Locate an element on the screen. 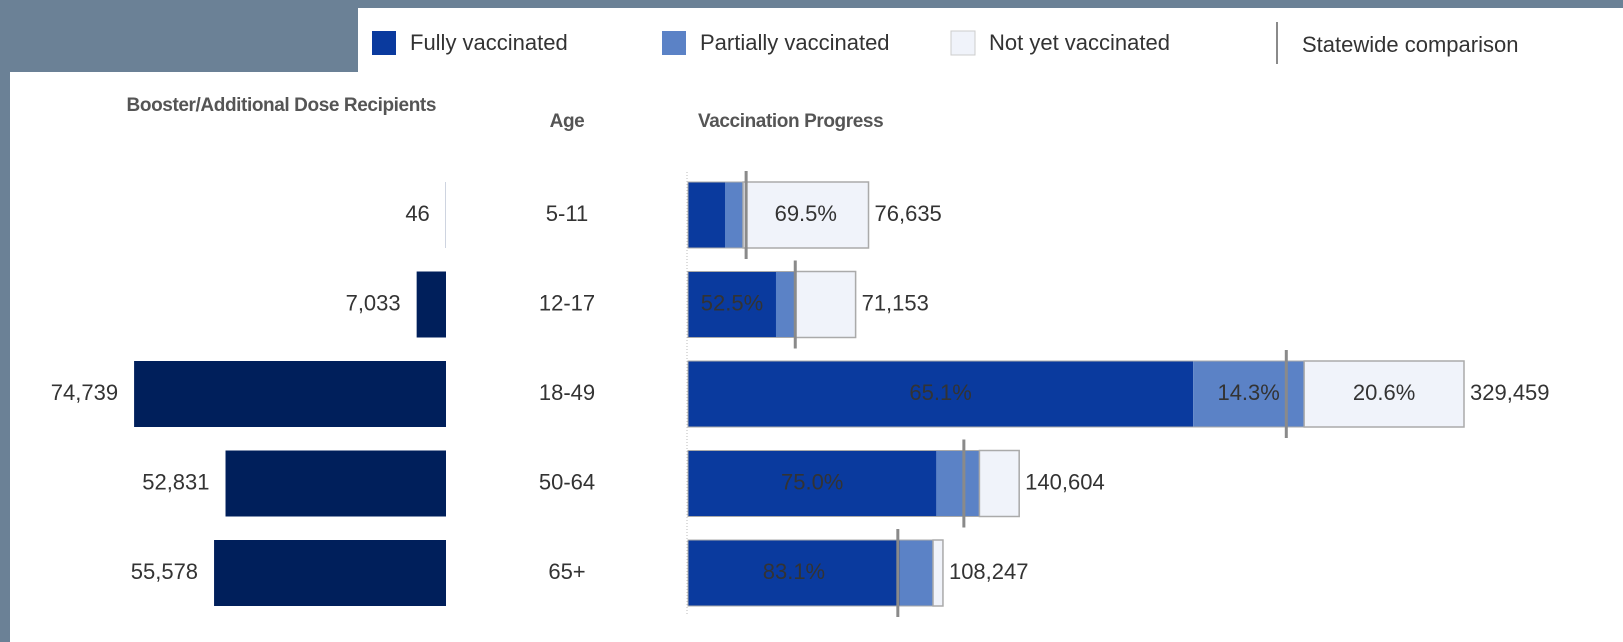  total-label: 108,247 is located at coordinates (989, 571).